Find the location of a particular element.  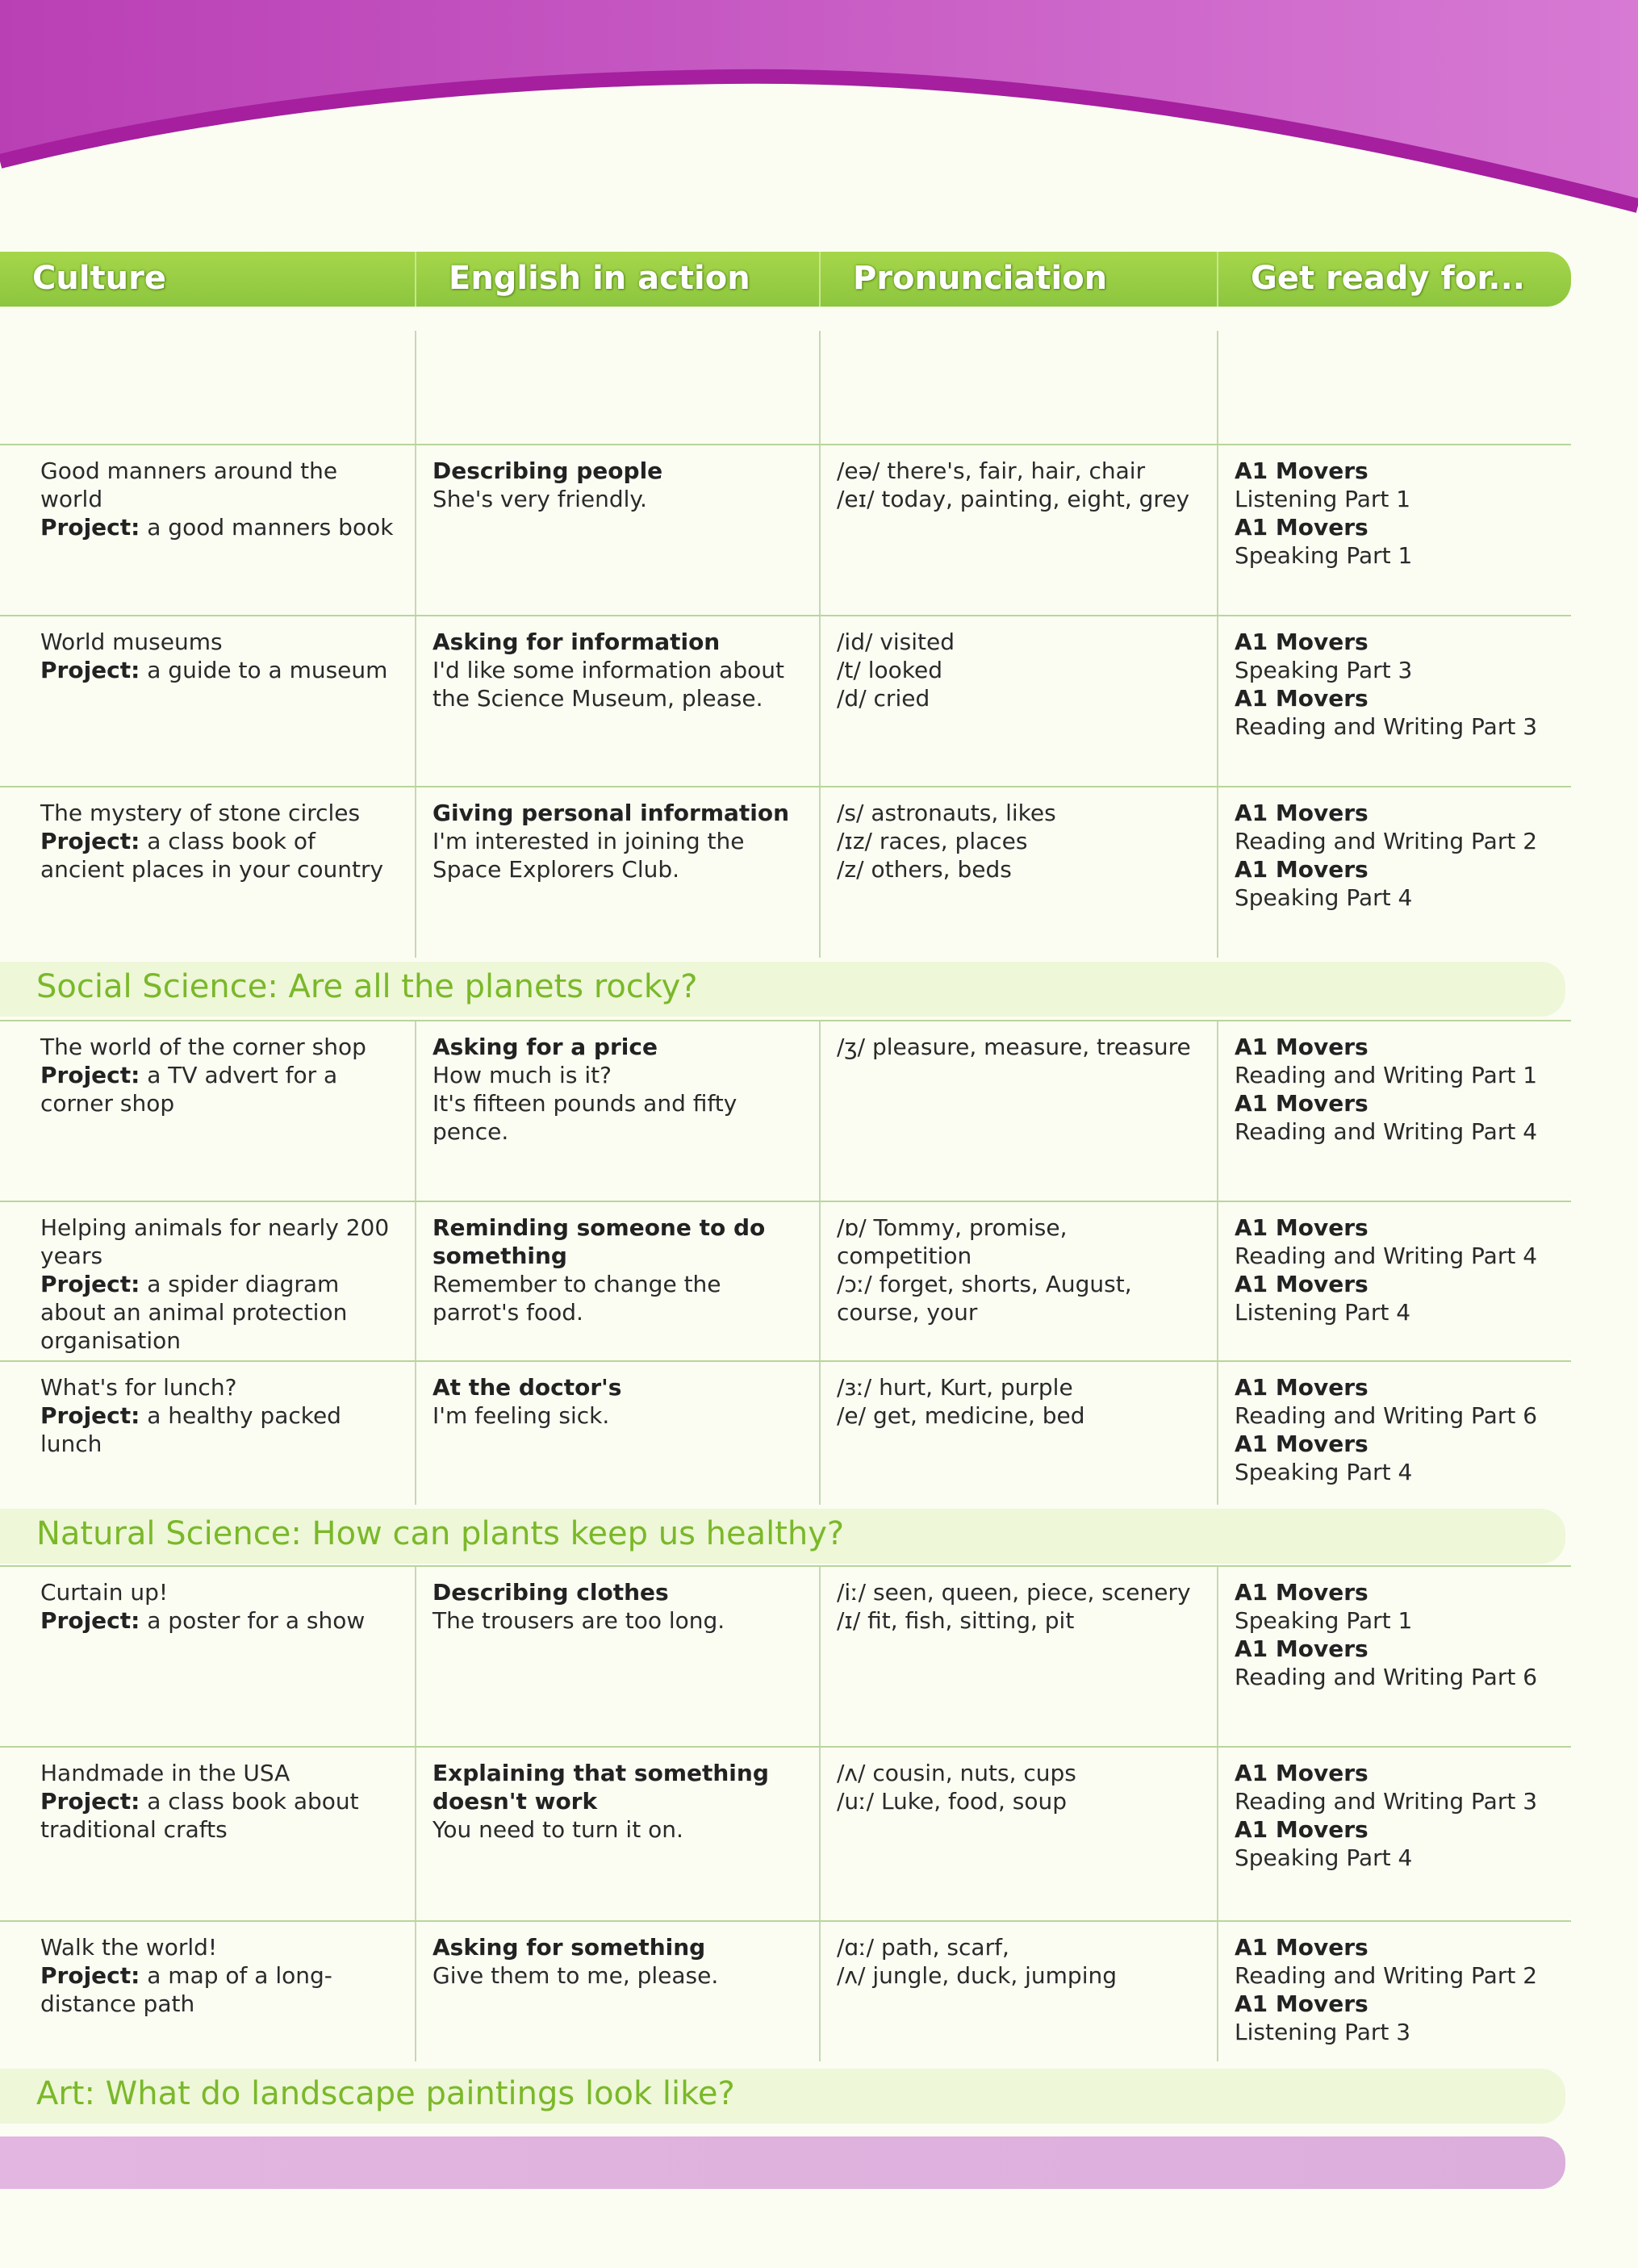

english-example: I'm feeling sick. is located at coordinates (521, 1415).